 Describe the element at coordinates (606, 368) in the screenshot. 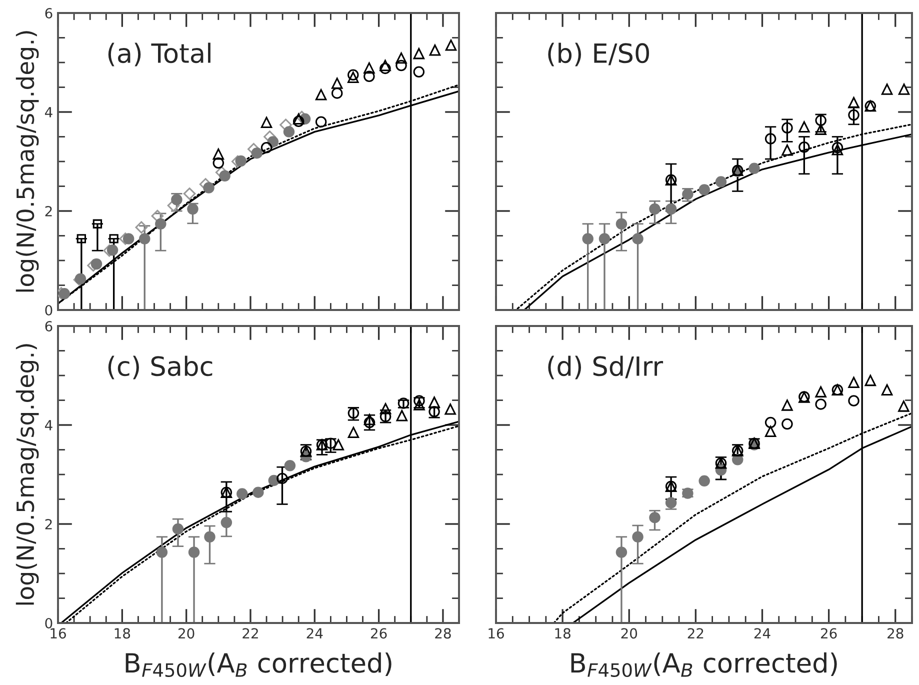

I see `annotation: (d) Sd/Irr` at that location.